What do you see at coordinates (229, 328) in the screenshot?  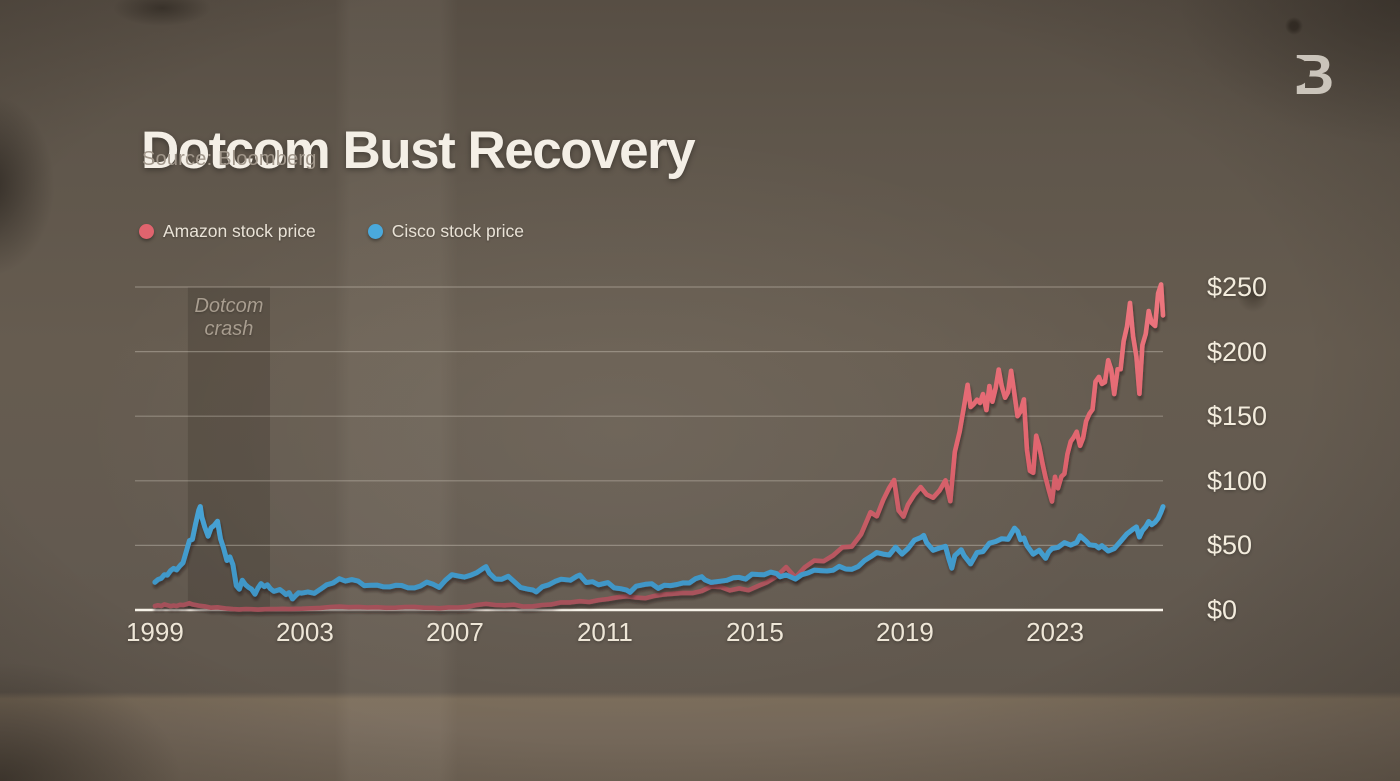 I see `dotcom-crash-line2: crash` at bounding box center [229, 328].